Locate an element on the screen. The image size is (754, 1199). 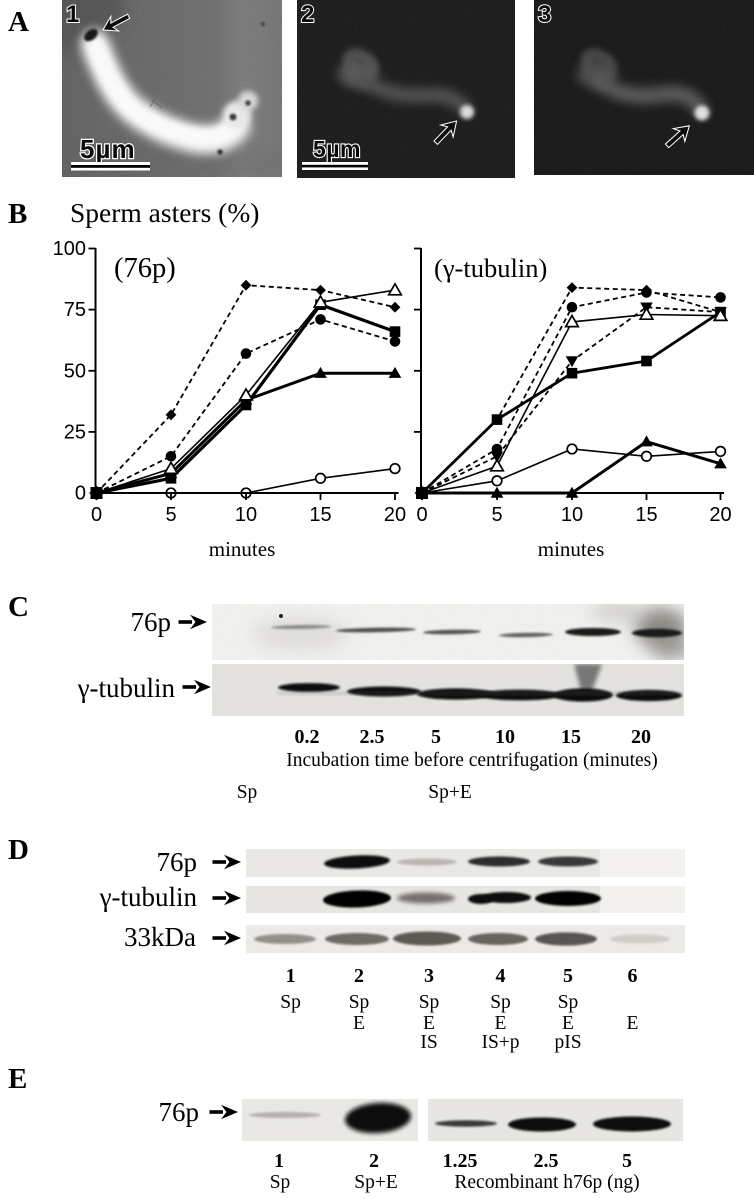
svg-text: Sperm asters (%) is located at coordinates (164, 212).